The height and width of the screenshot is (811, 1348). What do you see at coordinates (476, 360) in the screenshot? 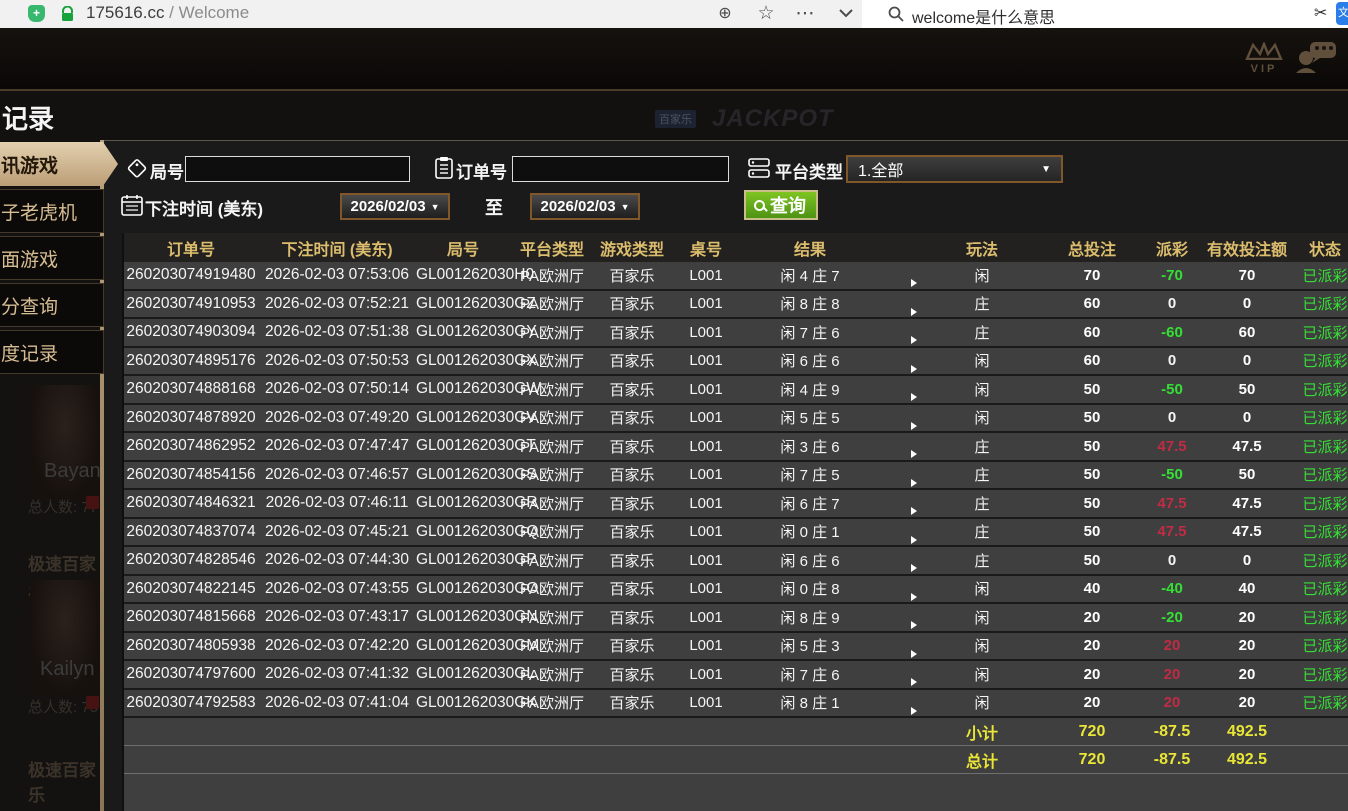
I see `cell-round-number: GL001262030GX` at bounding box center [476, 360].